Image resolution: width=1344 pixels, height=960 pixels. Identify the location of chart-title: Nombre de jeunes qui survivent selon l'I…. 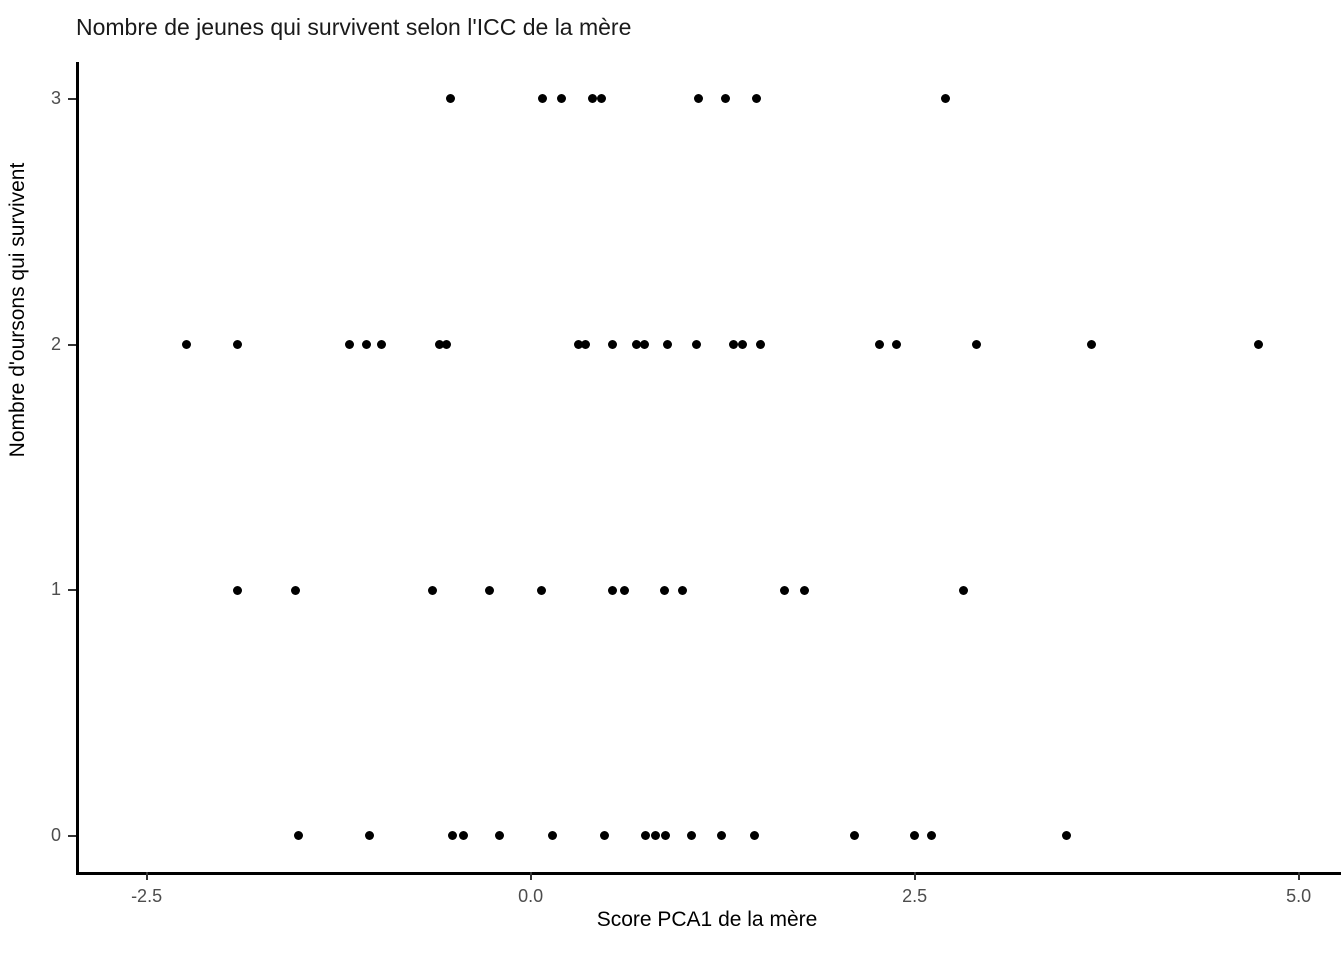
(354, 27).